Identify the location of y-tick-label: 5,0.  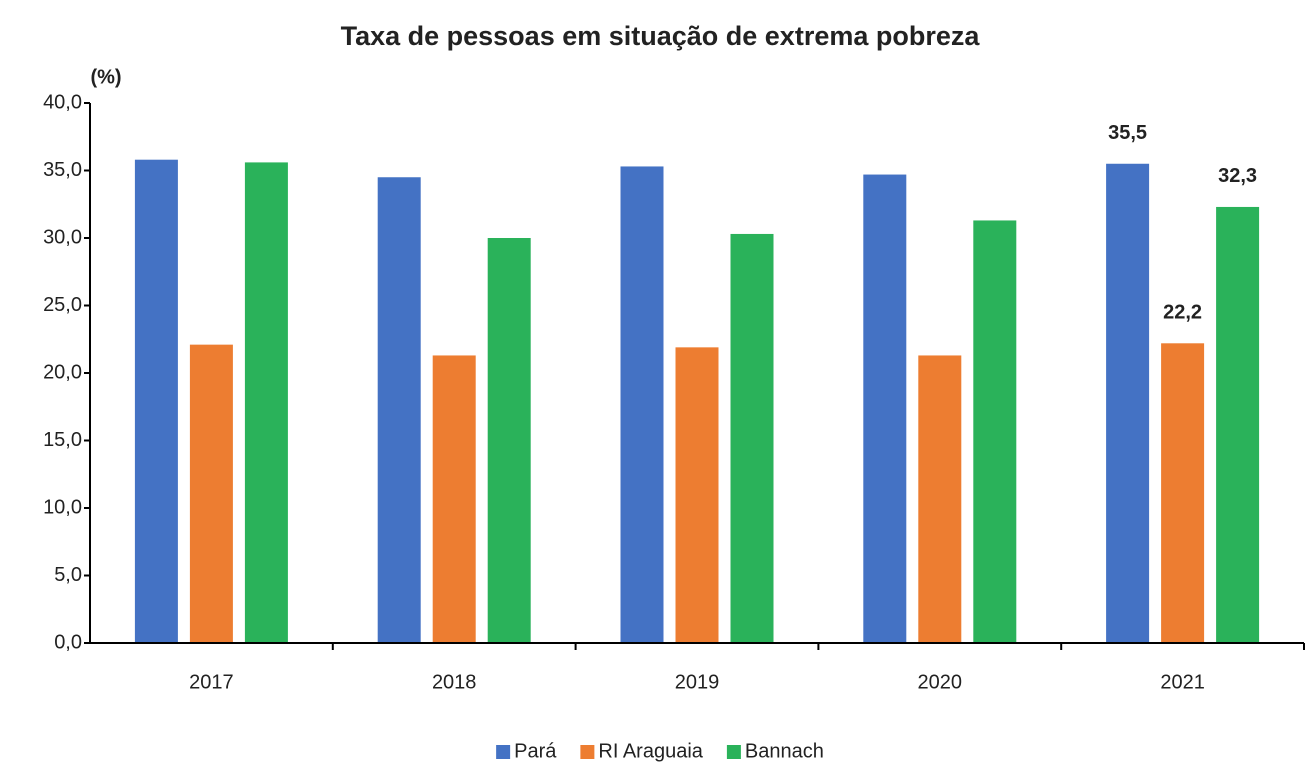
(68, 575).